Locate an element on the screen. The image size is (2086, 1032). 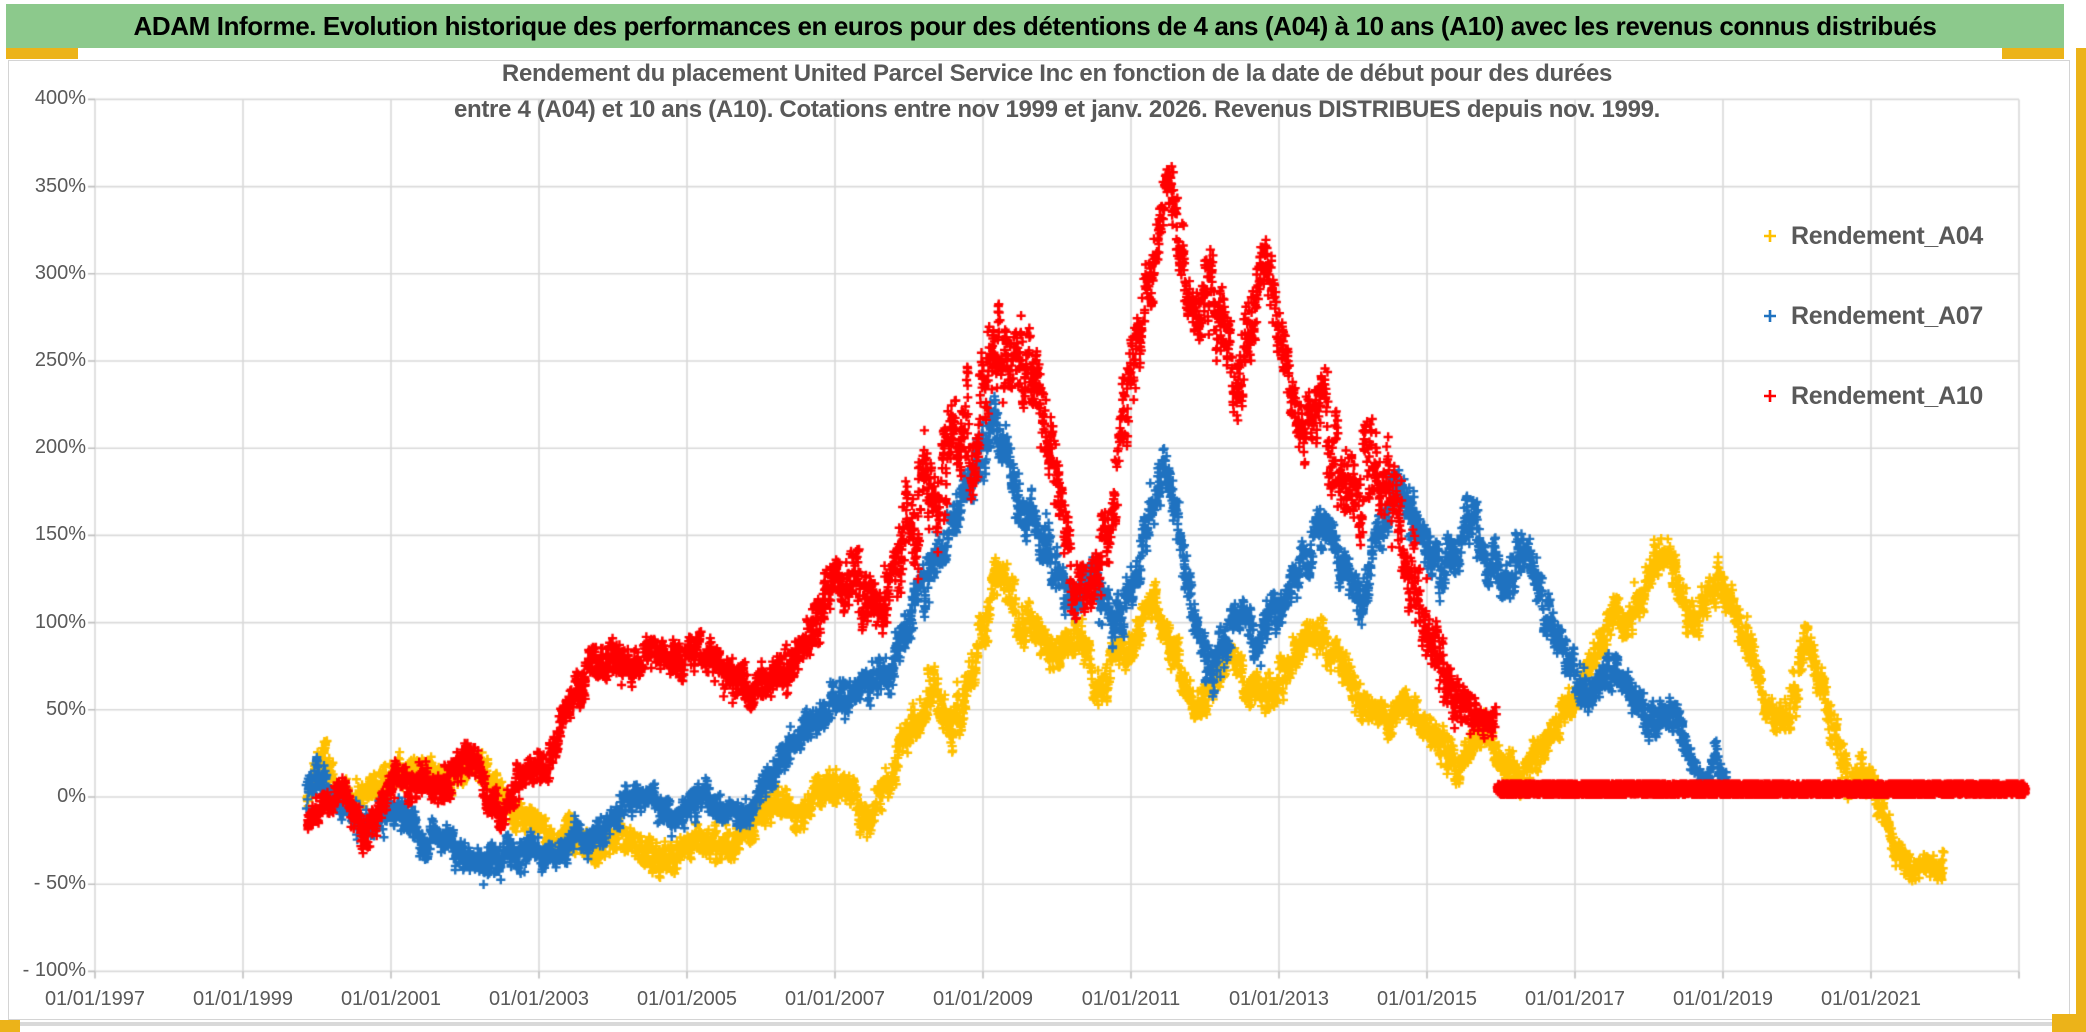
legend-item: Rendement_A04 is located at coordinates (1872, 236).